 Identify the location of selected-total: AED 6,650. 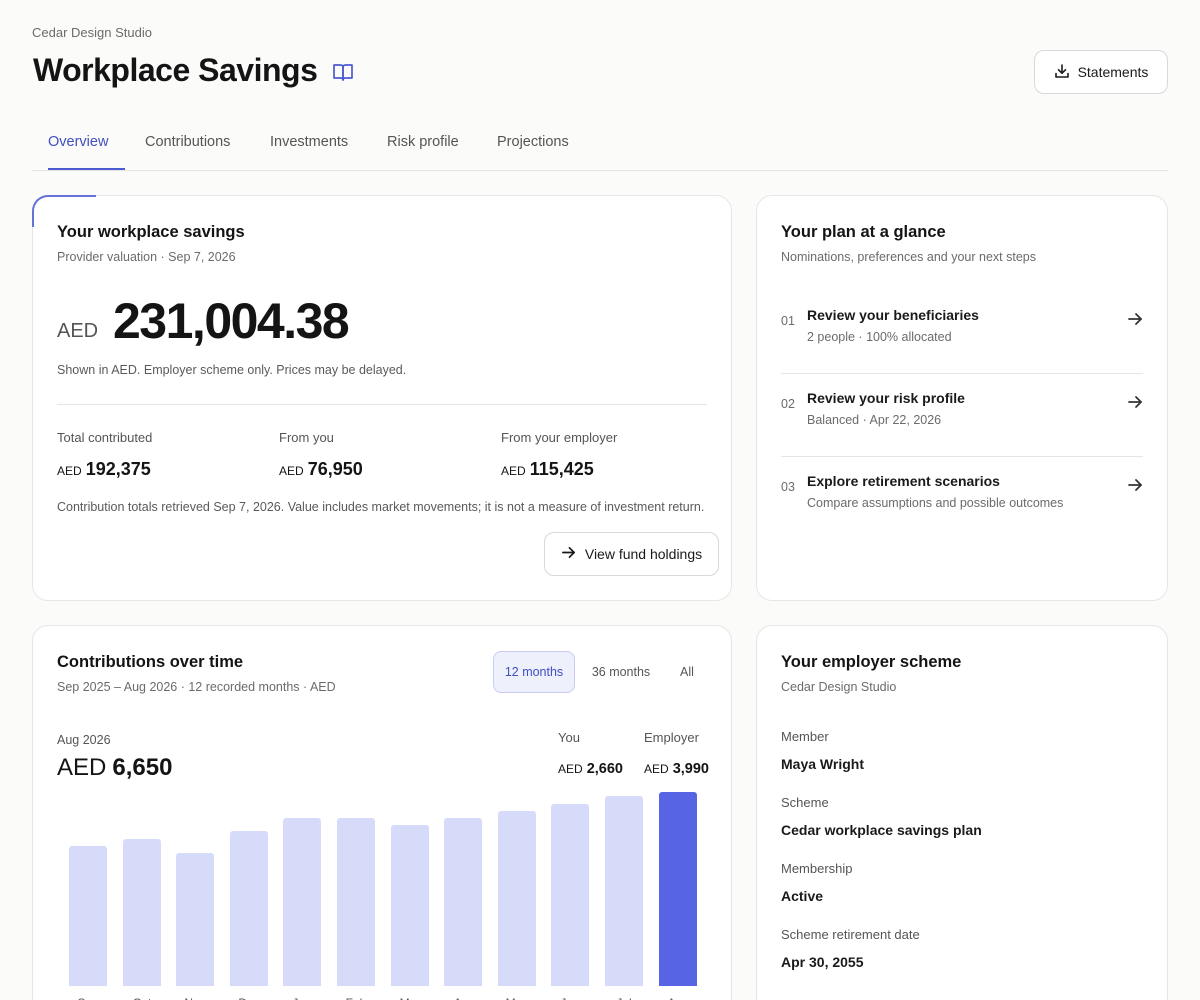
(115, 767).